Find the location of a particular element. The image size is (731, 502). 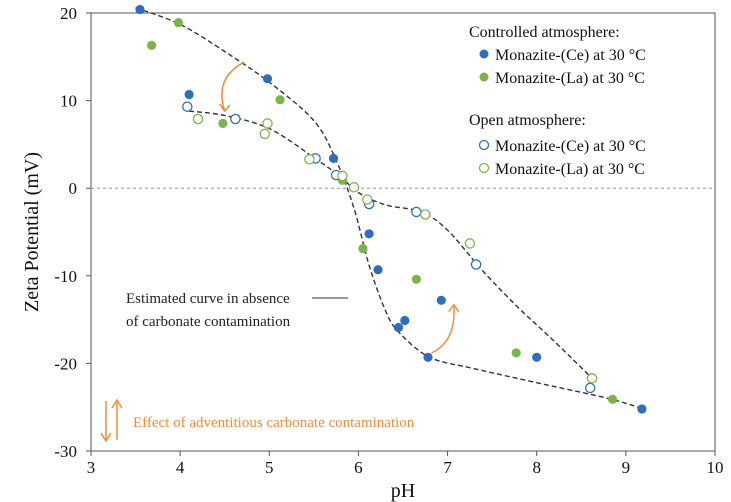

legend-label-open-la: Monazite-(La) at 30 °C is located at coordinates (570, 169).